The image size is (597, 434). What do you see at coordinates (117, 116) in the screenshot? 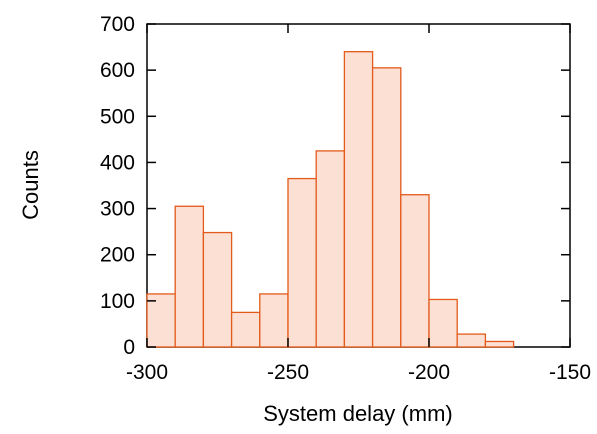
I see `y-tick-label: 500` at bounding box center [117, 116].